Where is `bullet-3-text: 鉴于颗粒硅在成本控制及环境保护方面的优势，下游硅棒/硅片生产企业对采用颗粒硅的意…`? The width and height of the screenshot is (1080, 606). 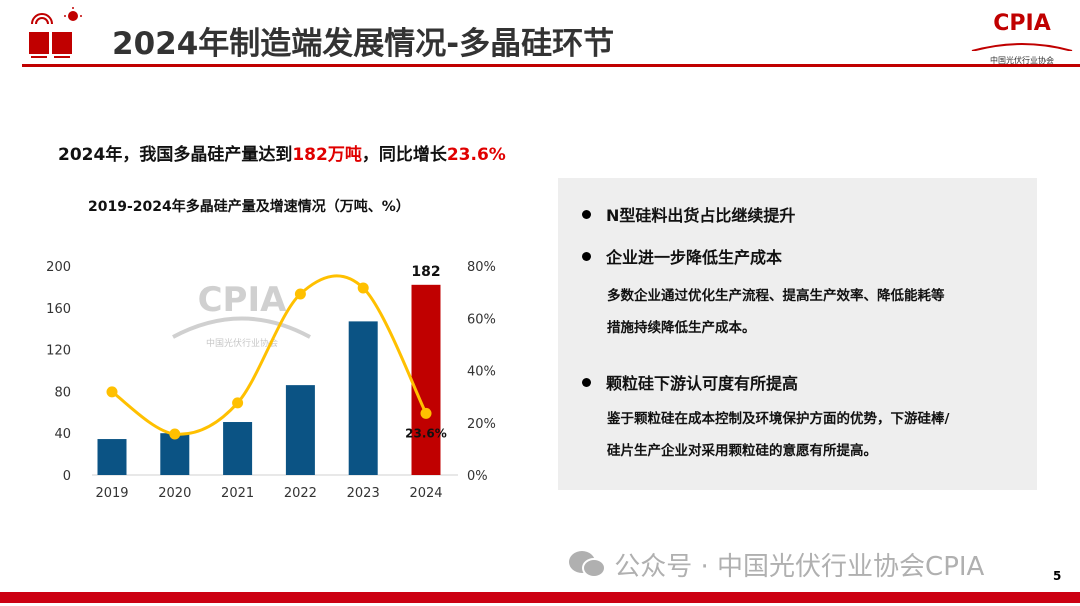 bullet-3-text: 鉴于颗粒硅在成本控制及环境保护方面的优势，下游硅棒/硅片生产企业对采用颗粒硅的意… is located at coordinates (778, 435).